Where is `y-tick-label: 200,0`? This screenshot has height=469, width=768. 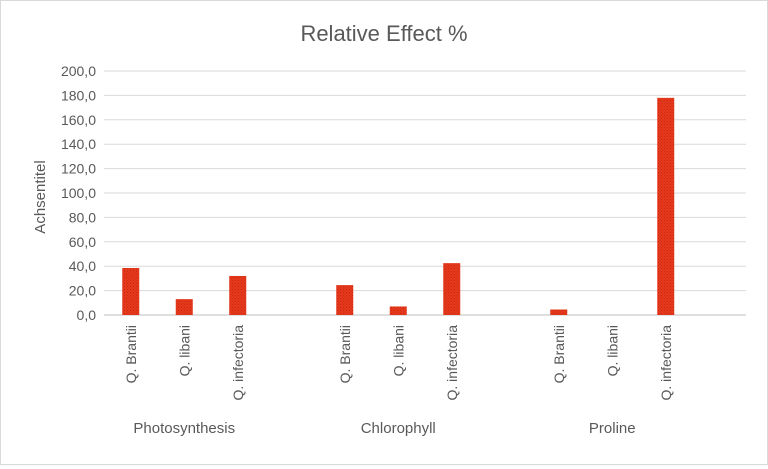 y-tick-label: 200,0 is located at coordinates (78, 71).